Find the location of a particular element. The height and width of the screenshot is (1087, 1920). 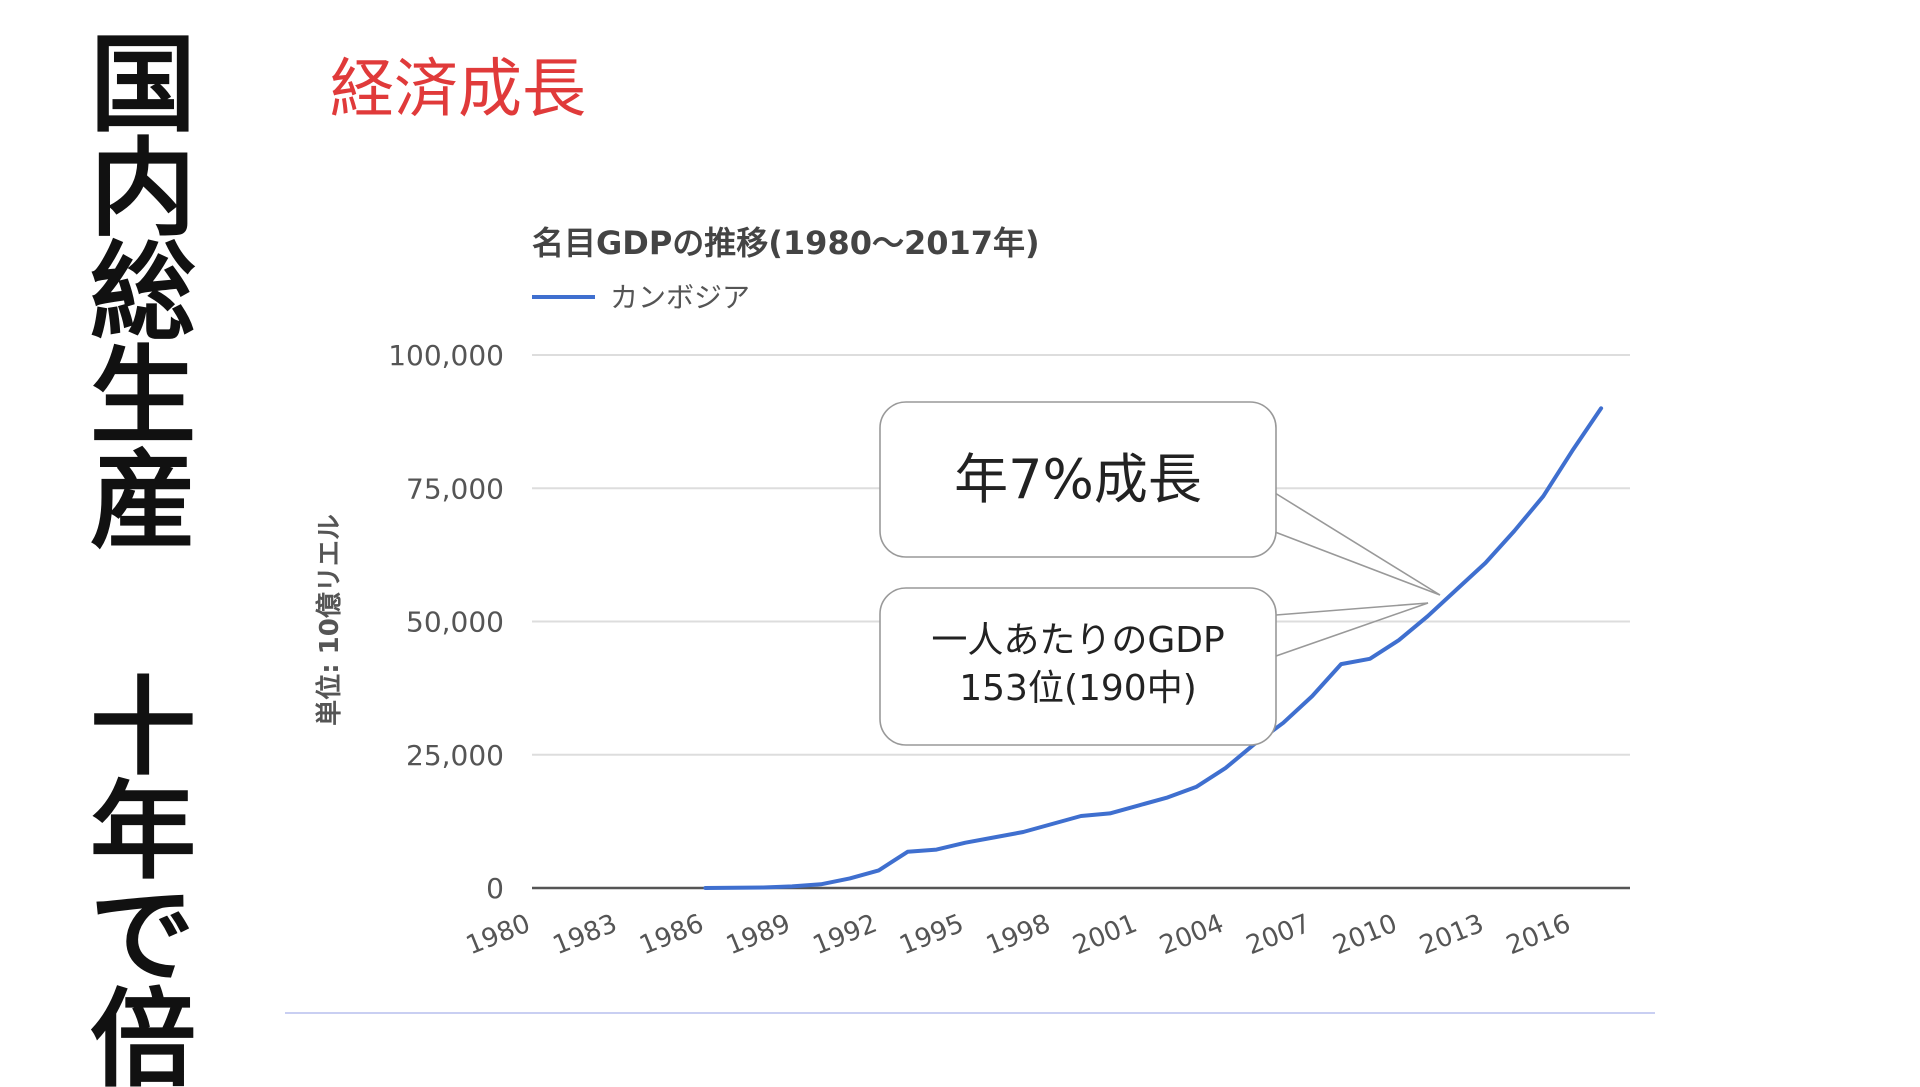

callout-per-capita-tail is located at coordinates (1352, 629).